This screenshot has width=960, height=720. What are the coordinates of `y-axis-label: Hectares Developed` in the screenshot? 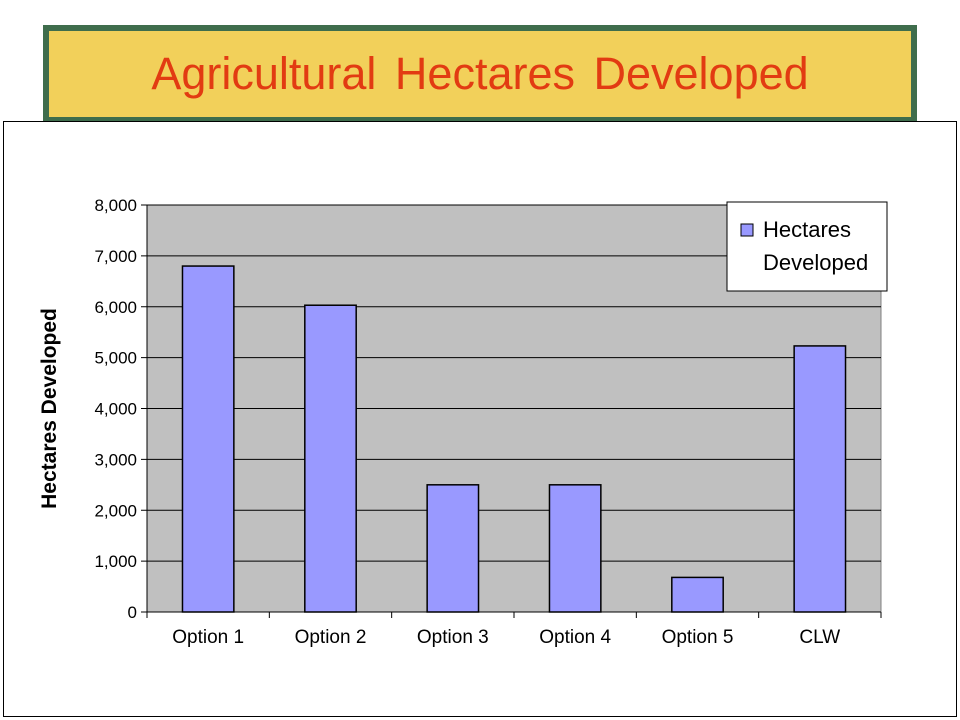 It's located at (49, 408).